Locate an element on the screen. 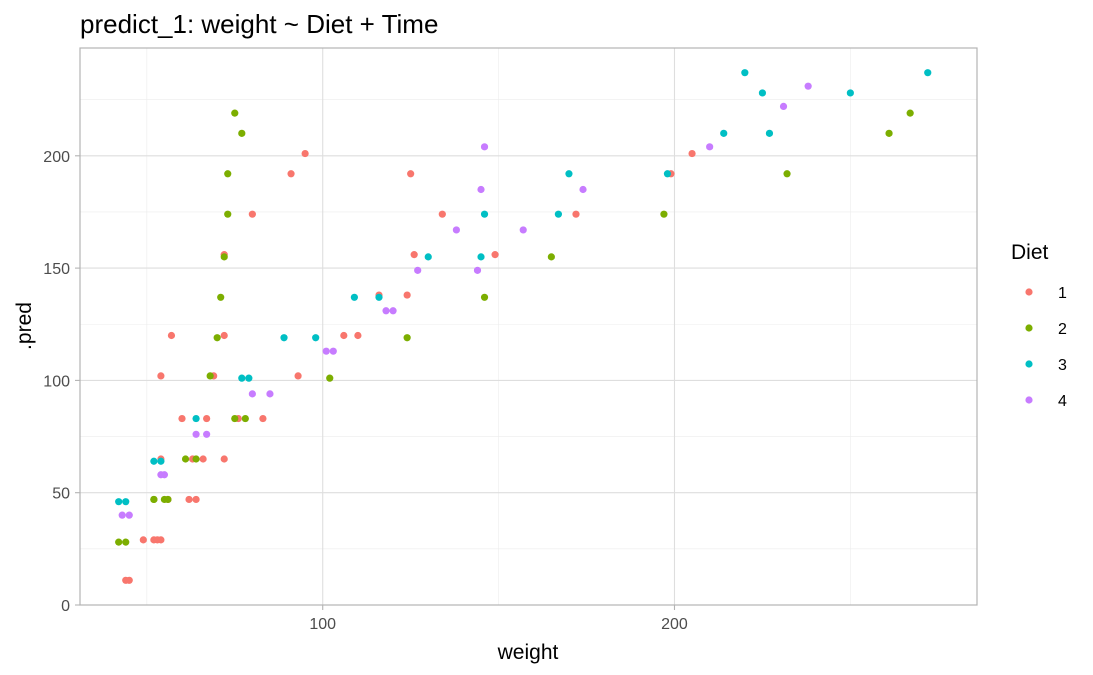  y-tick-label: 50 is located at coordinates (61, 494).